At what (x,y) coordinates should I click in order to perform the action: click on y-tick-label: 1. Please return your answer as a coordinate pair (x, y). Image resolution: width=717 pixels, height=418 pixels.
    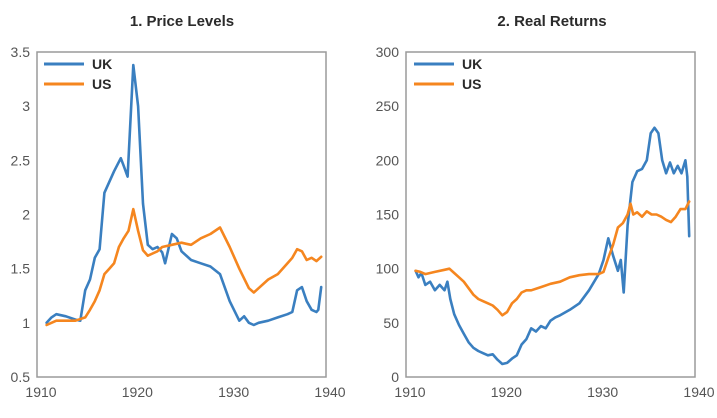
    Looking at the image, I should click on (26, 323).